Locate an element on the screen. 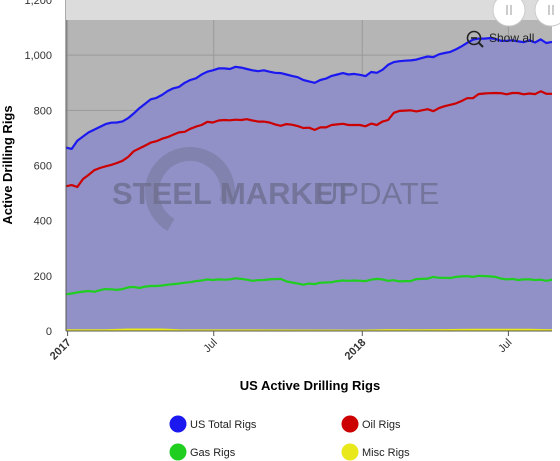 This screenshot has width=560, height=461. x-tick-label: 2017 is located at coordinates (61, 350).